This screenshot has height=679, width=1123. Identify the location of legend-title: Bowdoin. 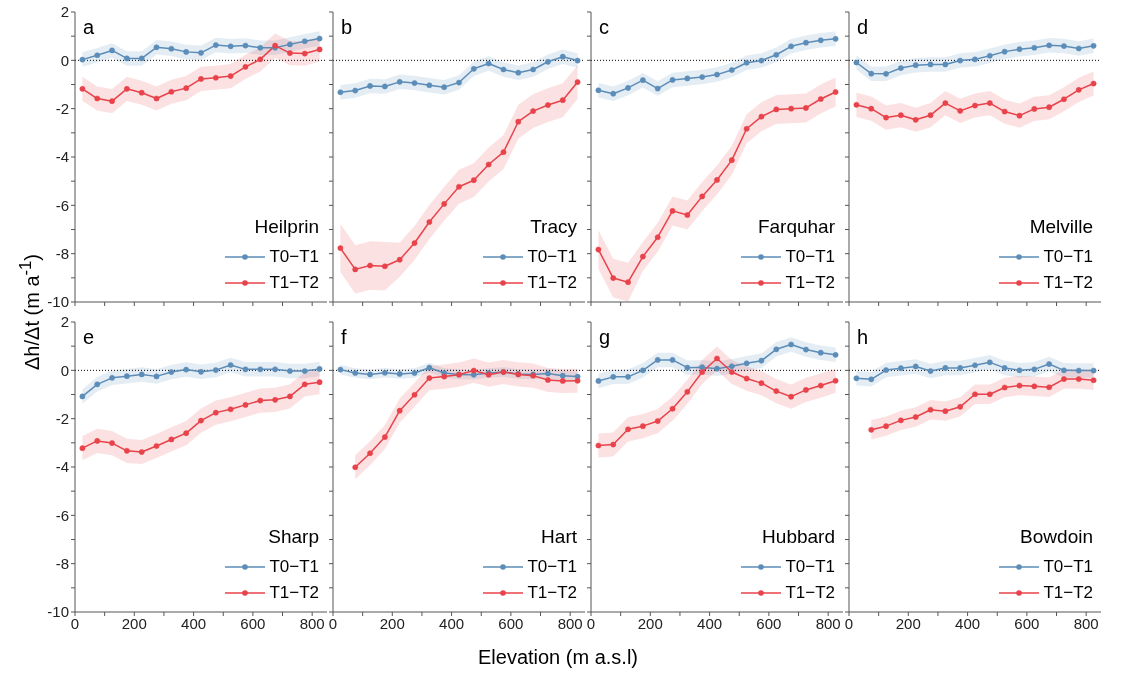
(1056, 537).